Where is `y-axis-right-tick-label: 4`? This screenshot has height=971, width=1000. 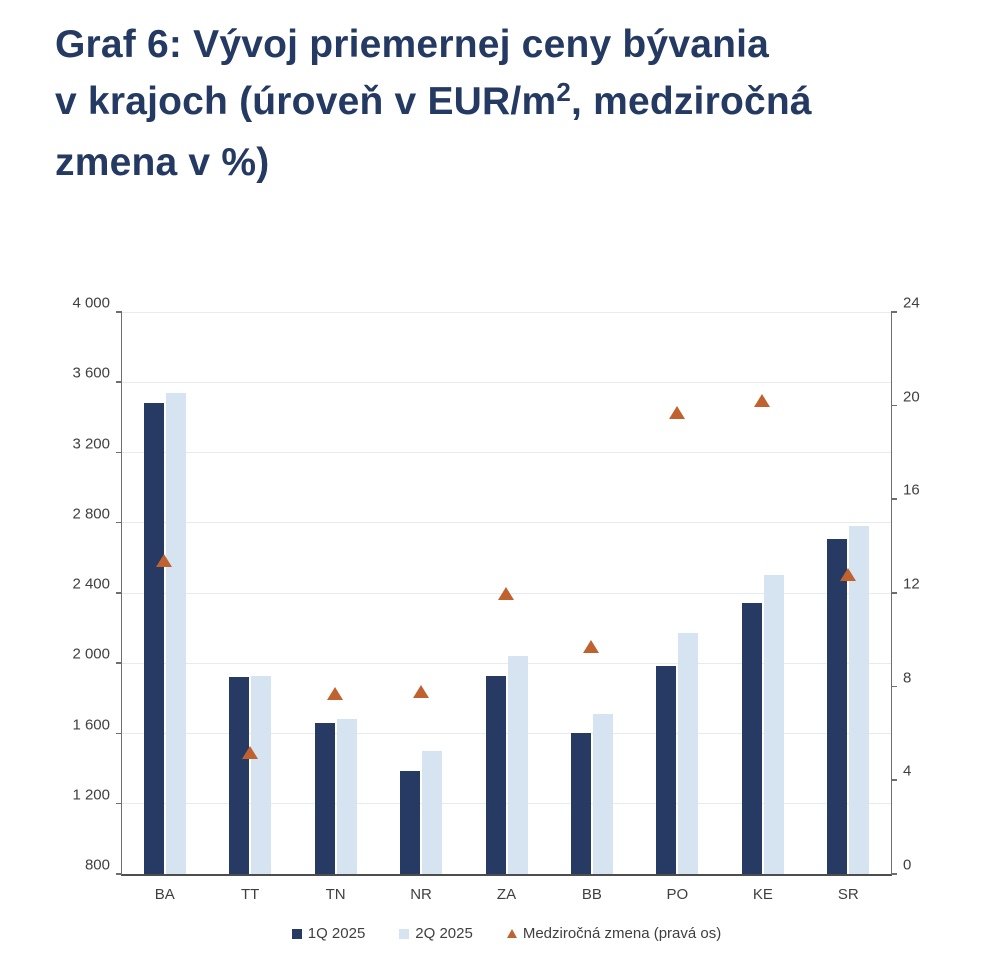
y-axis-right-tick-label: 4 is located at coordinates (907, 771).